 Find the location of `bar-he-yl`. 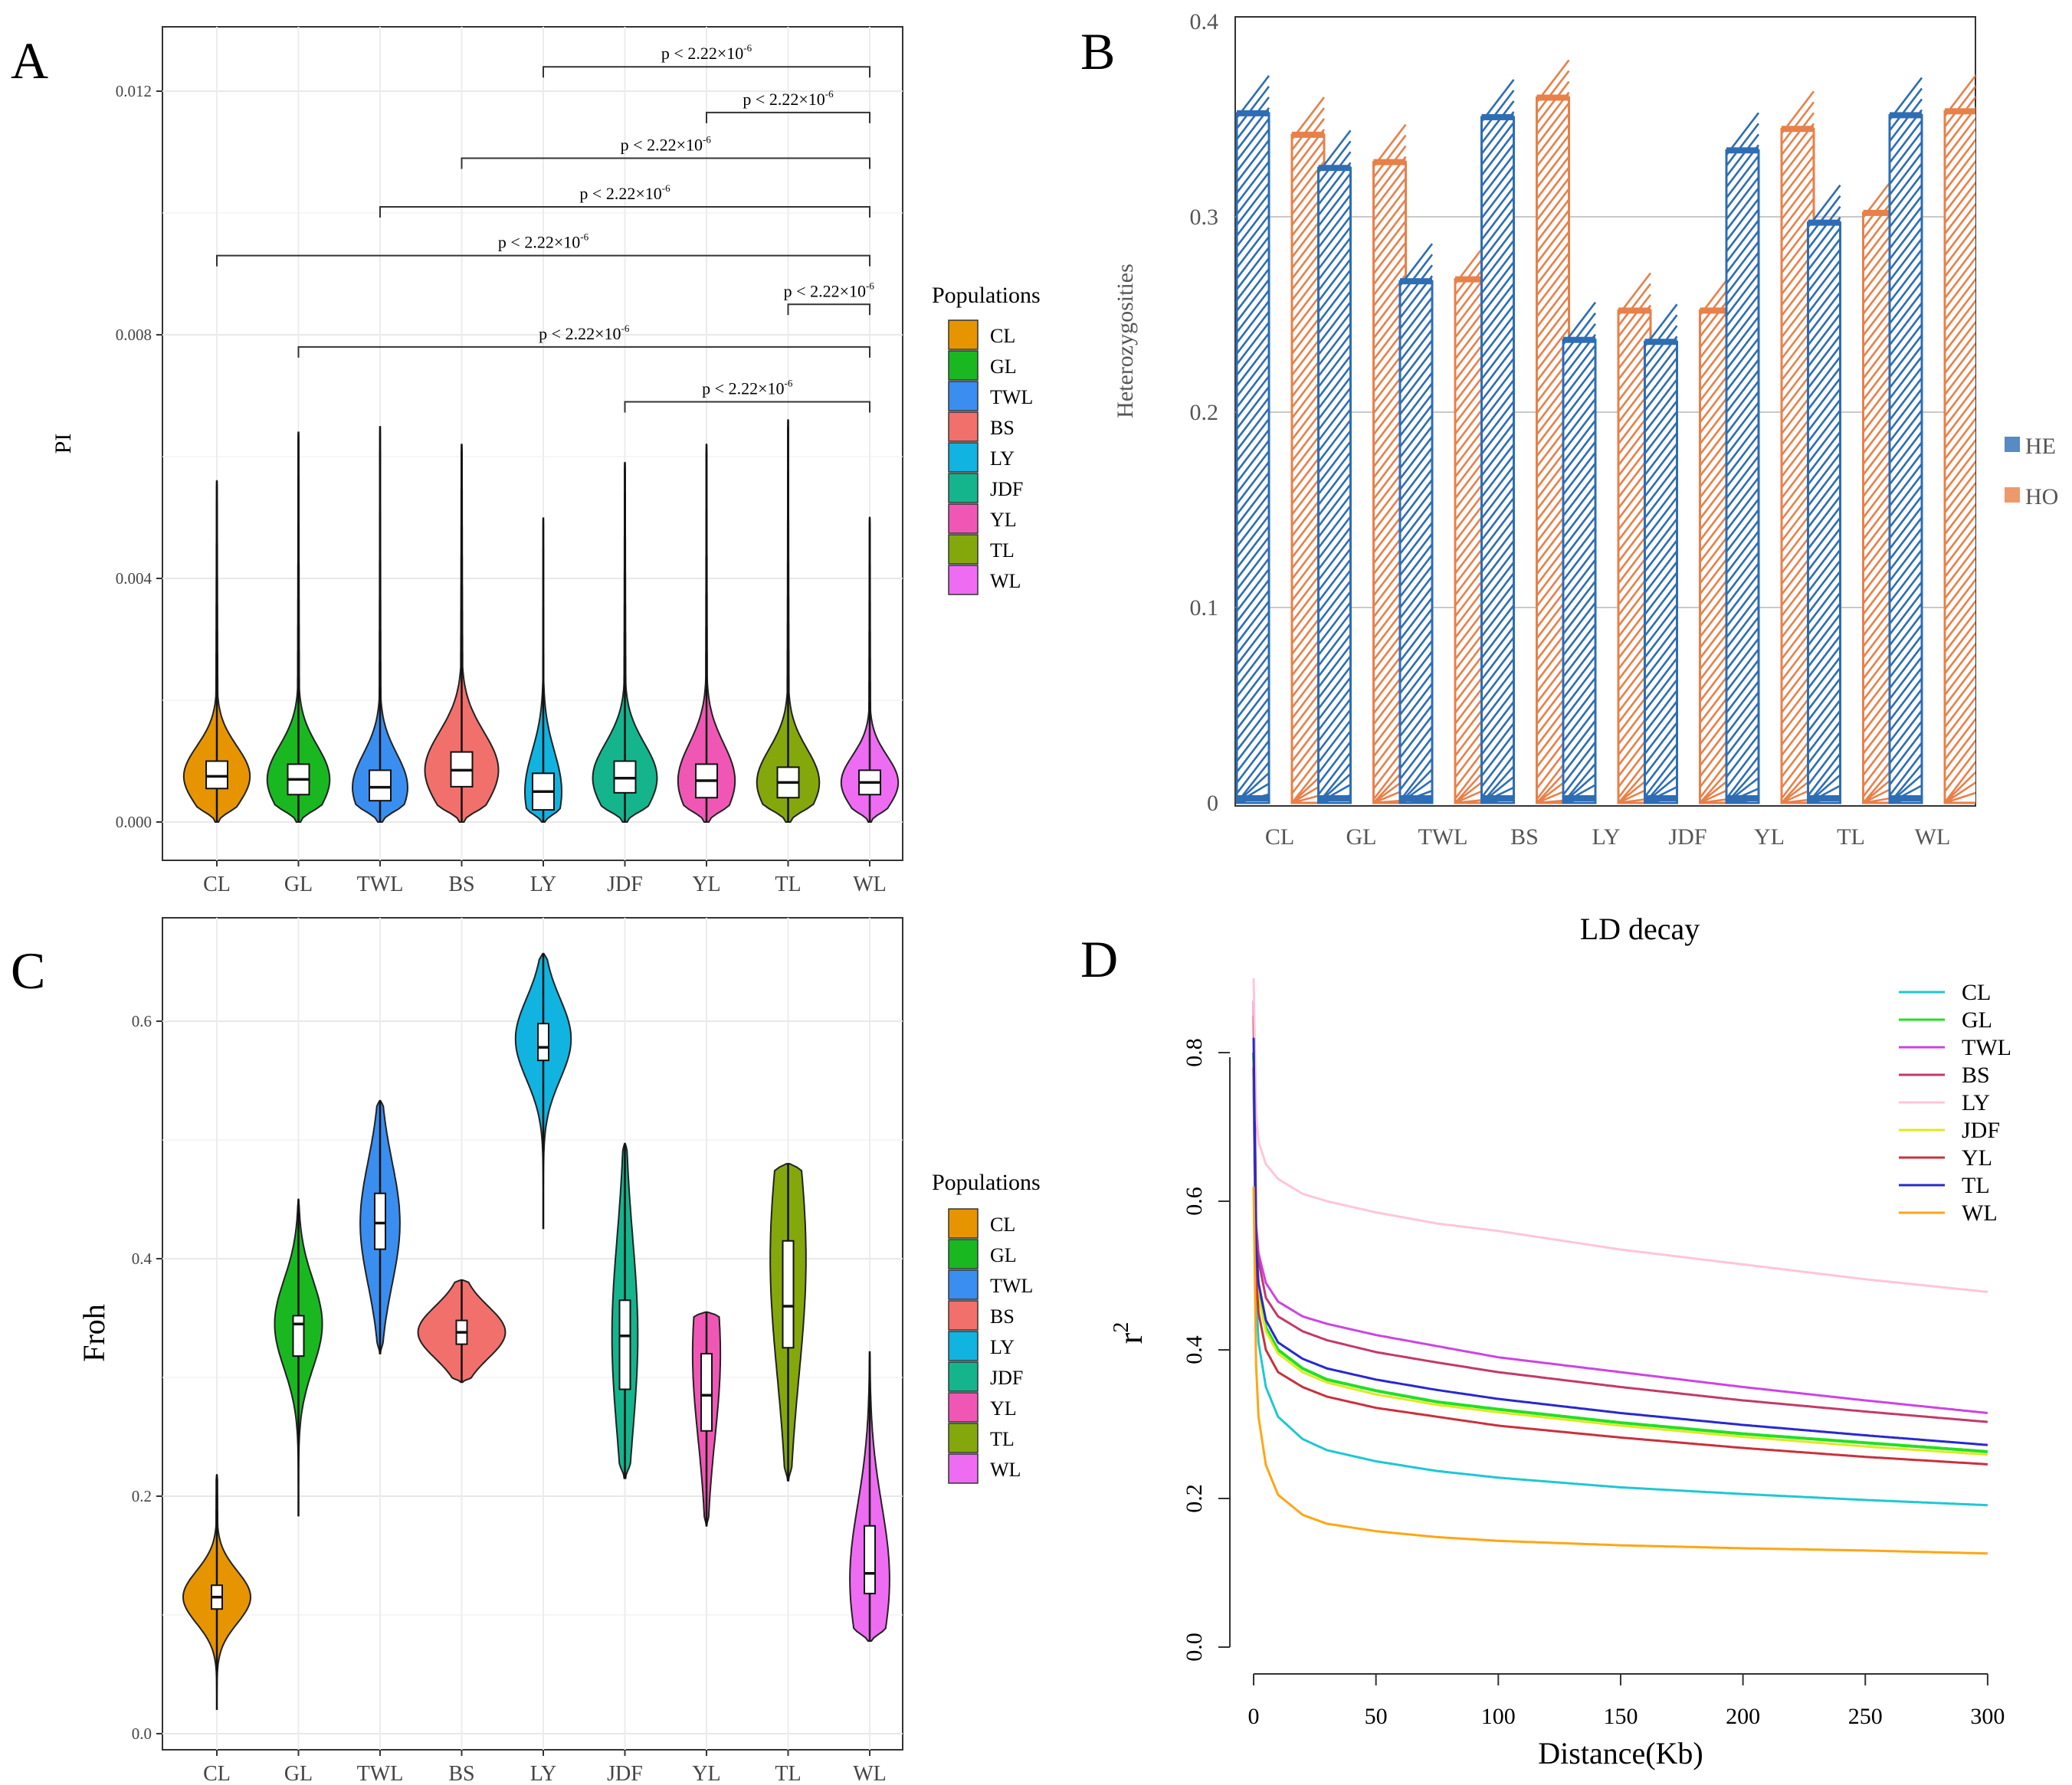

bar-he-yl is located at coordinates (1742, 458).